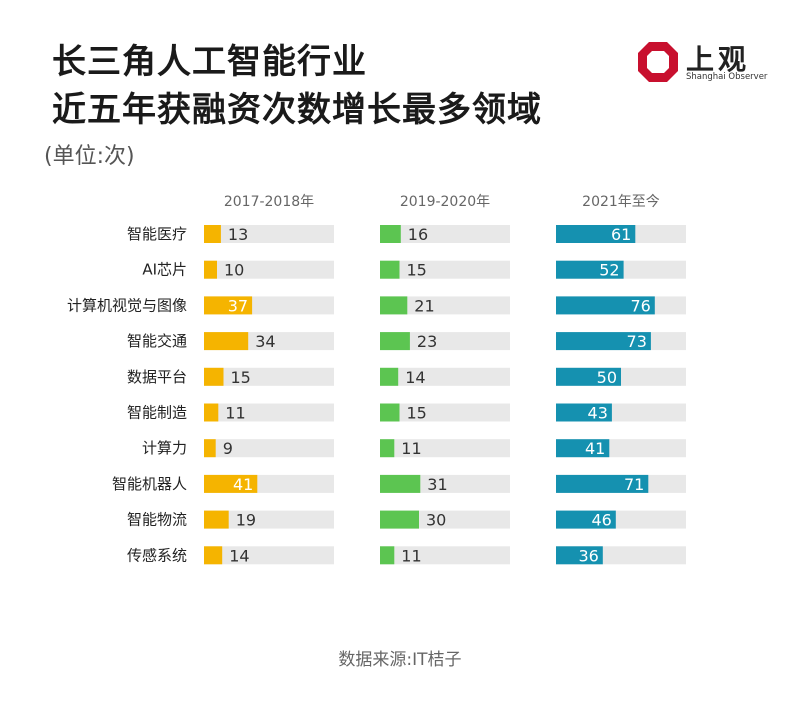 Image resolution: width=800 pixels, height=710 pixels. What do you see at coordinates (157, 234) in the screenshot?
I see `category-label: 智能医疗` at bounding box center [157, 234].